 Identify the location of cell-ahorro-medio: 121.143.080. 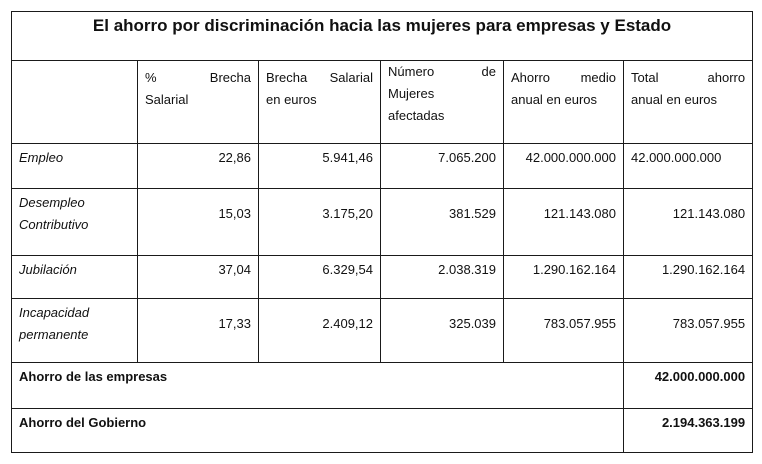
(563, 222).